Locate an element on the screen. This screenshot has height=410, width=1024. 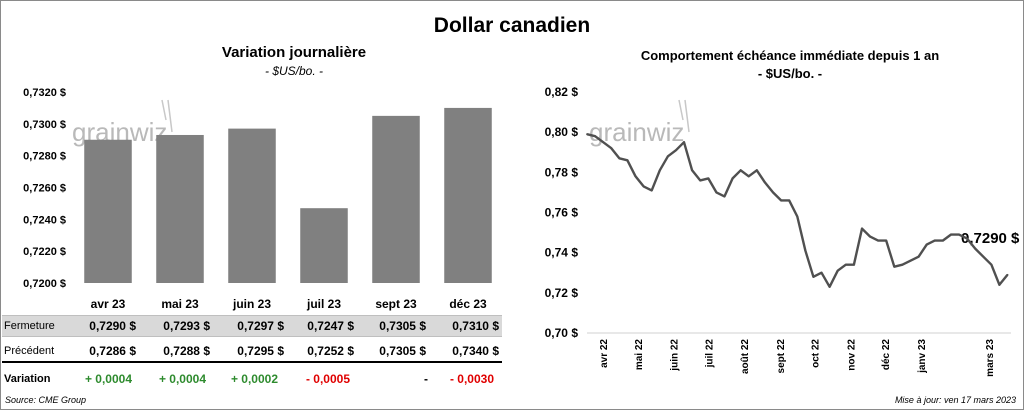
y-tick-label: 0,78 $ is located at coordinates (562, 172).